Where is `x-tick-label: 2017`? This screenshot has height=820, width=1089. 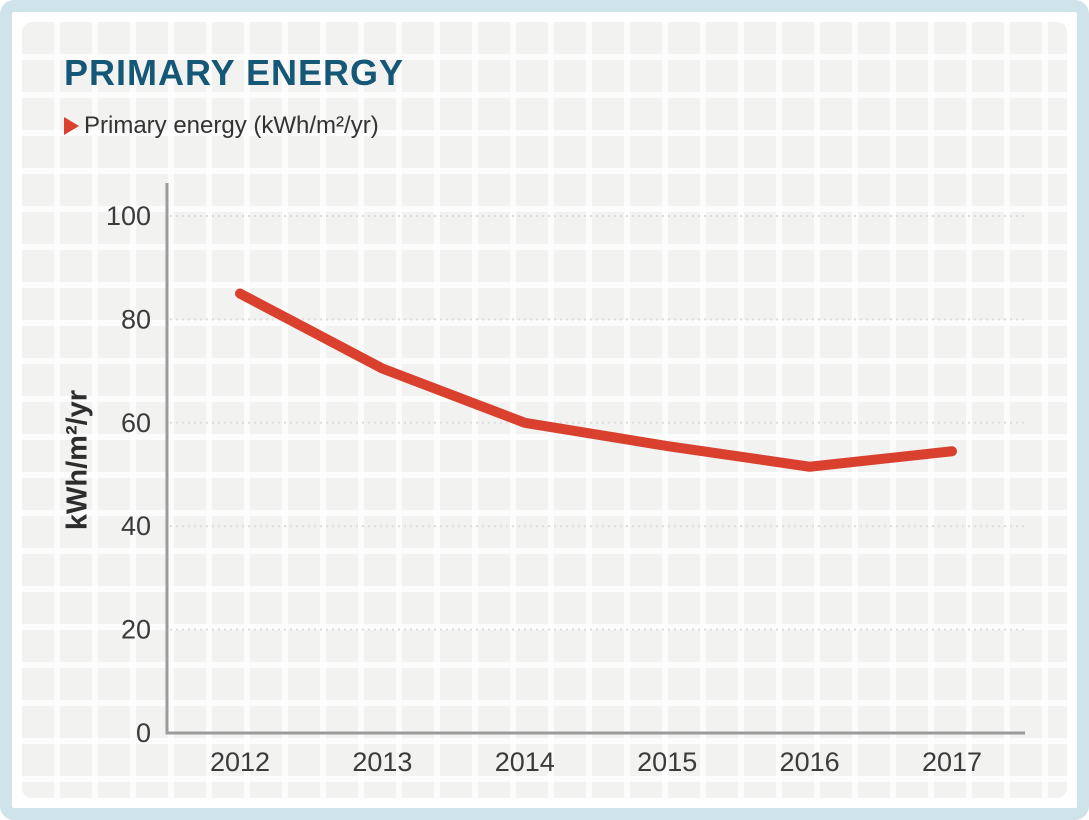
x-tick-label: 2017 is located at coordinates (952, 762).